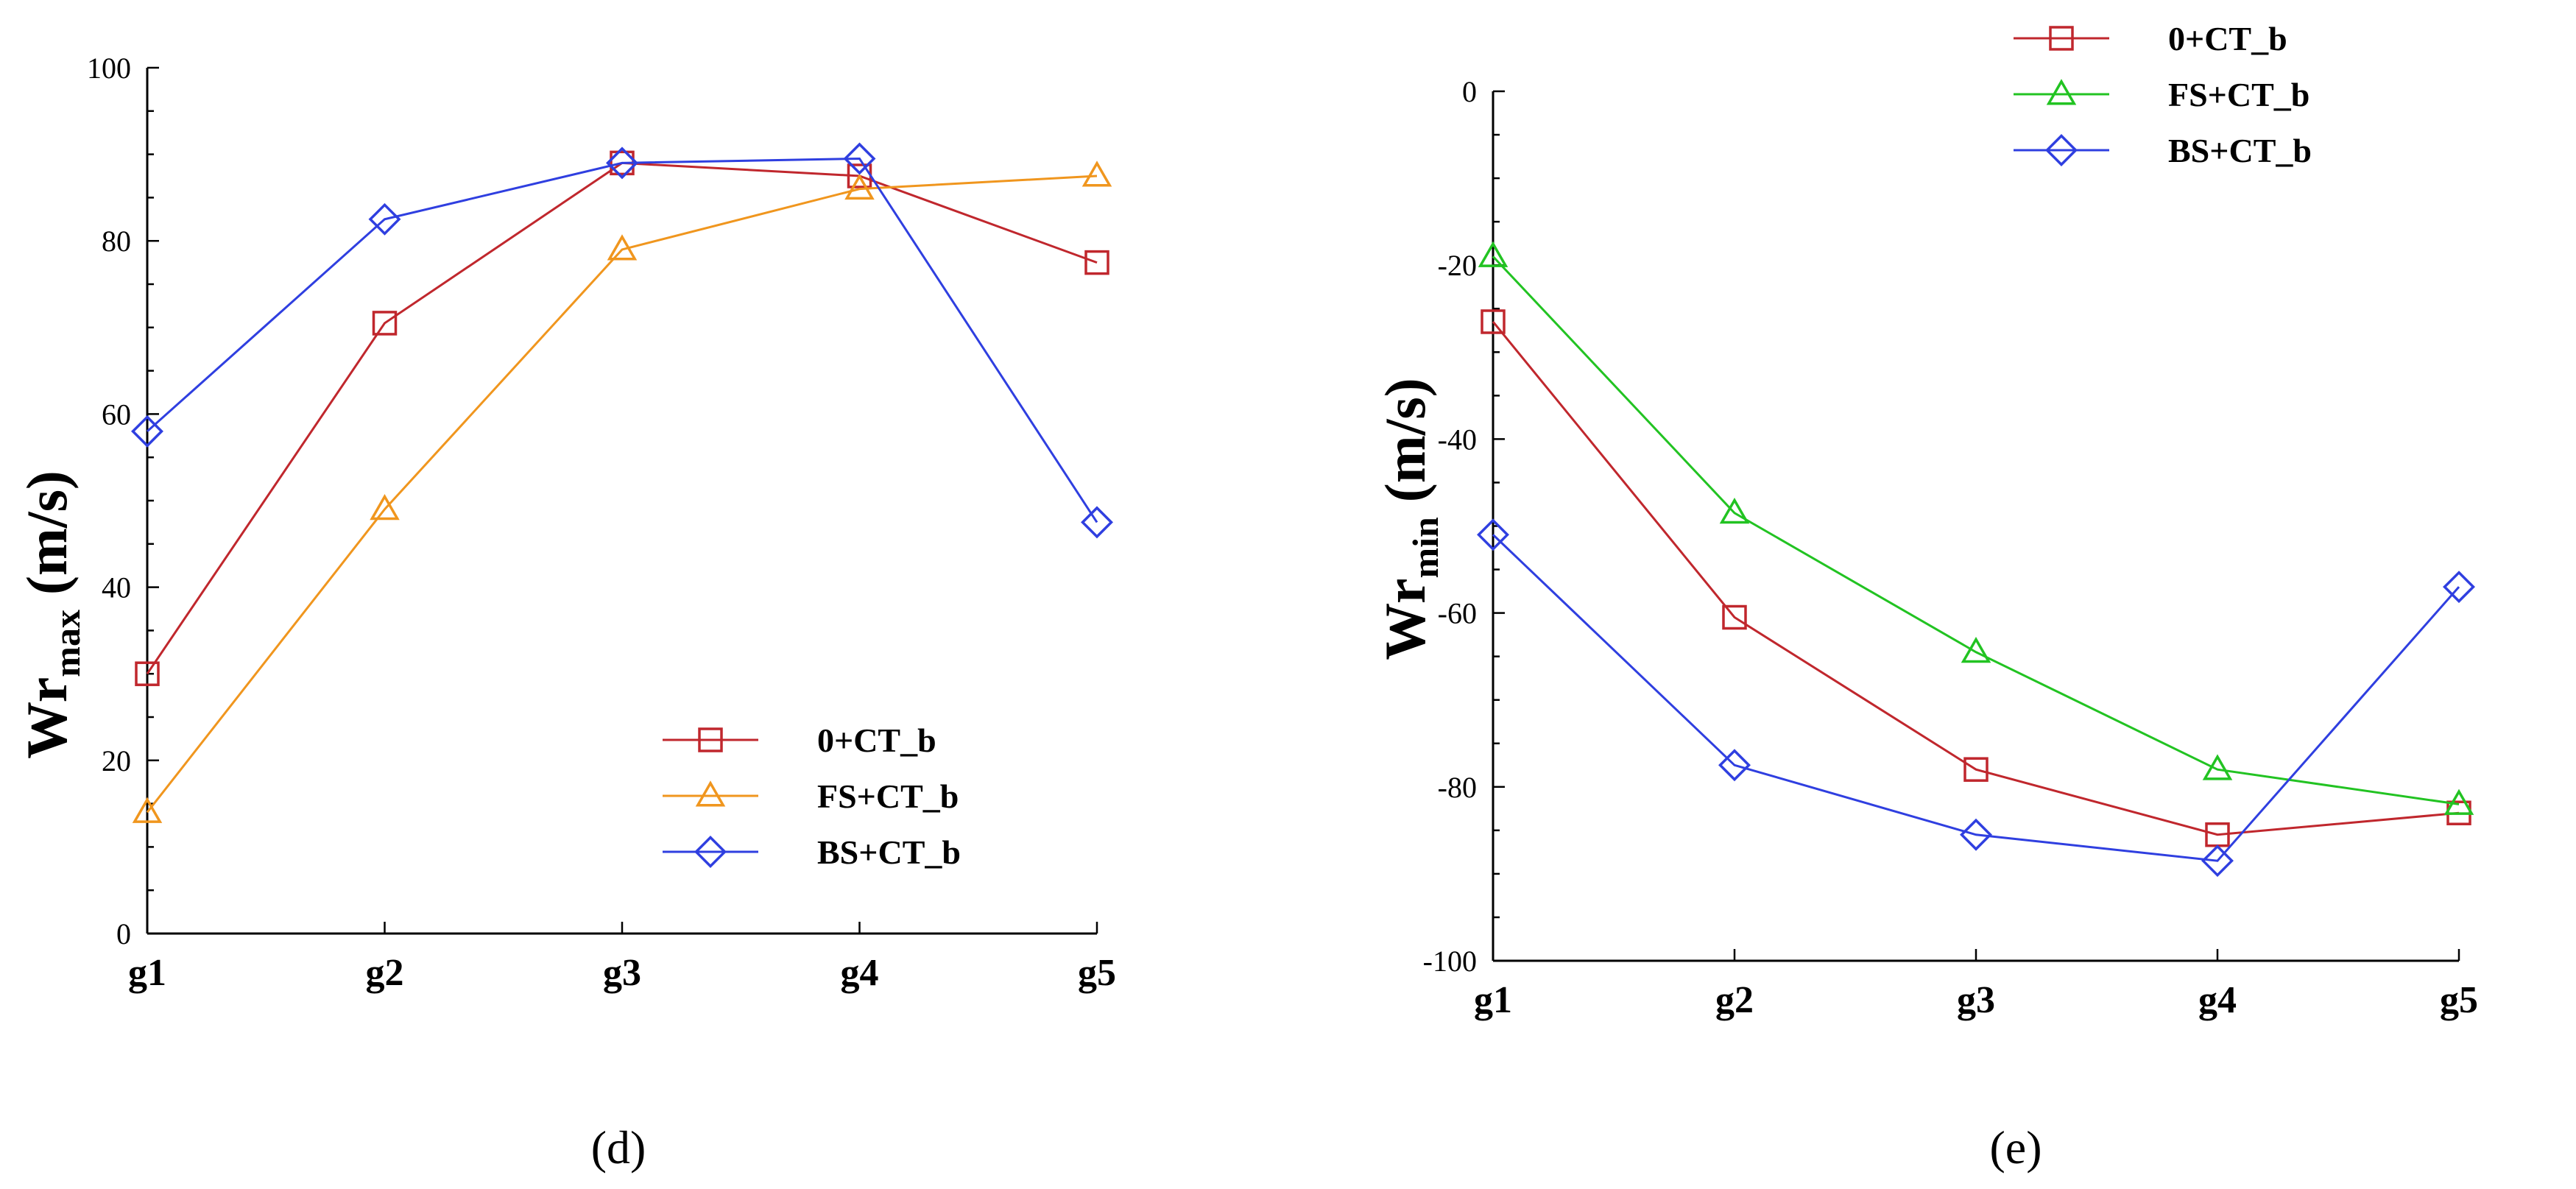 The height and width of the screenshot is (1189, 2576). Describe the element at coordinates (1450, 961) in the screenshot. I see `y-tick-label: -100` at that location.